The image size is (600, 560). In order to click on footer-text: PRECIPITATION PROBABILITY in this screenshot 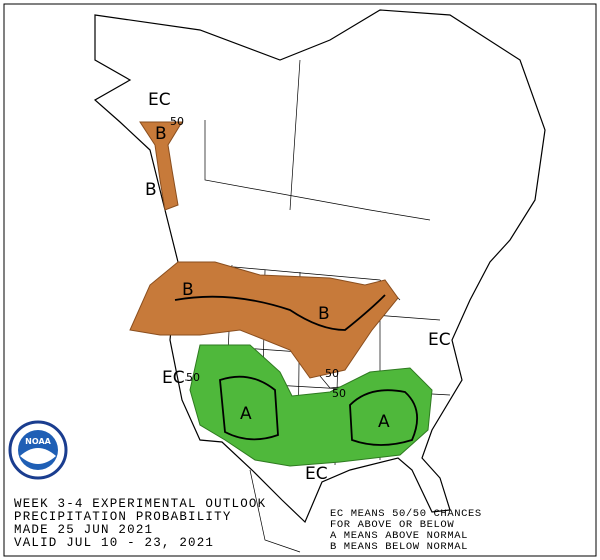, I will do `click(123, 517)`.